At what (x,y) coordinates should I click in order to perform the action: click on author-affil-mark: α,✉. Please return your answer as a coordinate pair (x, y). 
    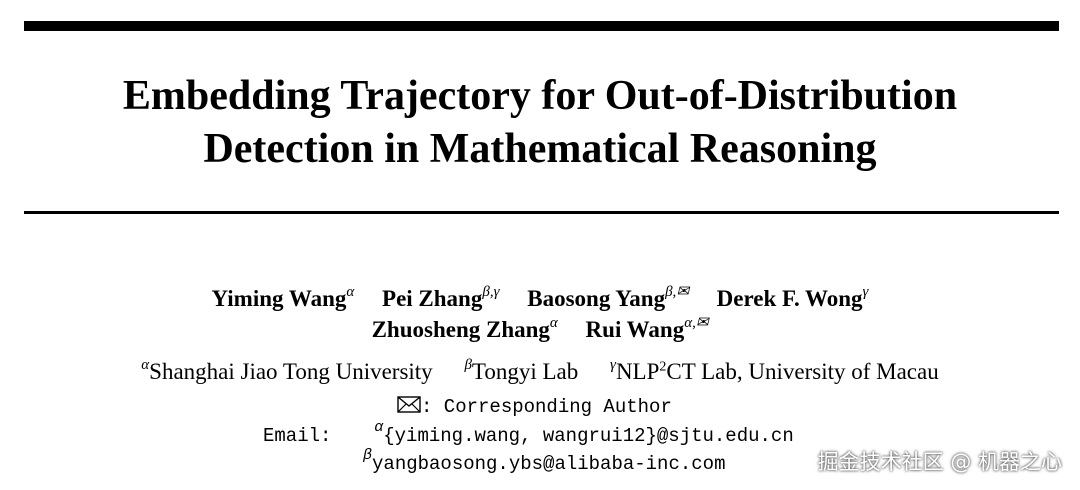
    Looking at the image, I should click on (696, 323).